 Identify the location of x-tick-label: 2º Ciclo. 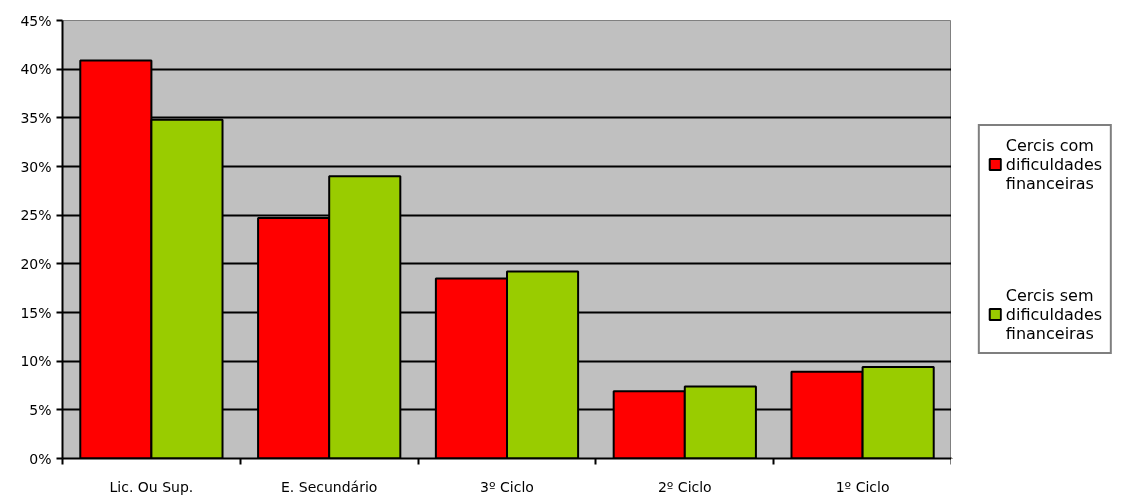
(684, 486).